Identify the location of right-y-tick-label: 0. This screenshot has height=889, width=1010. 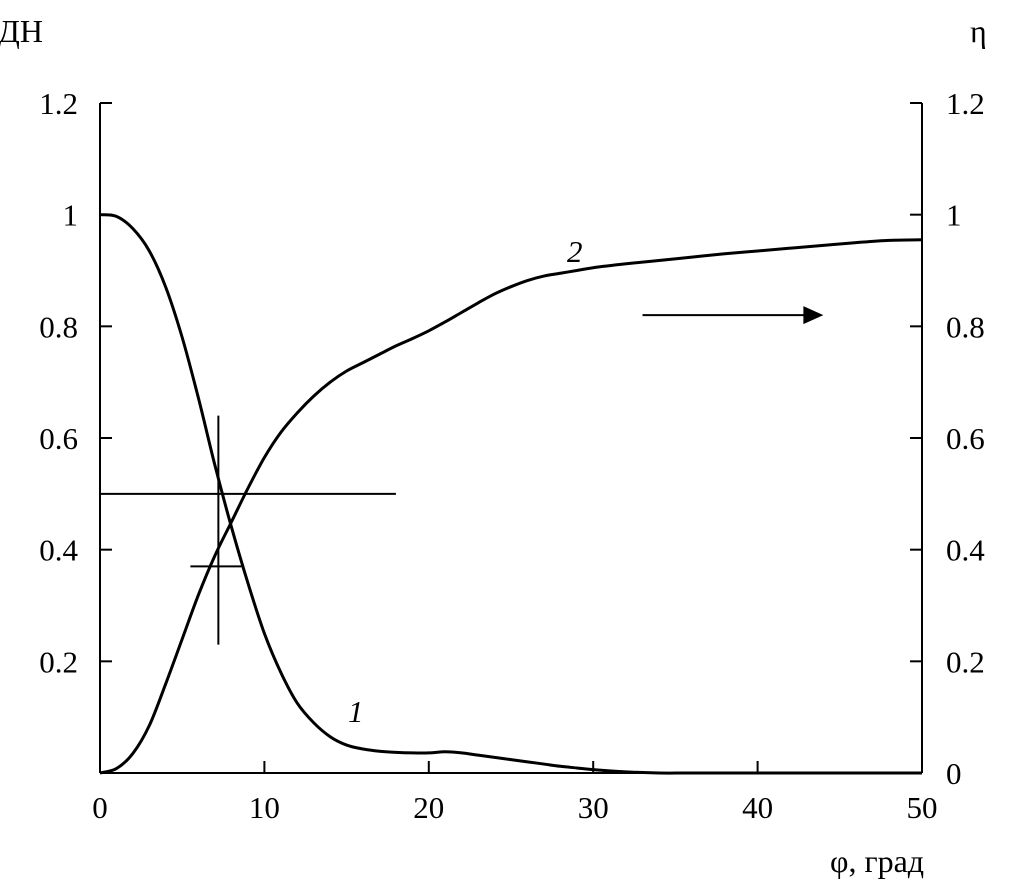
(954, 773).